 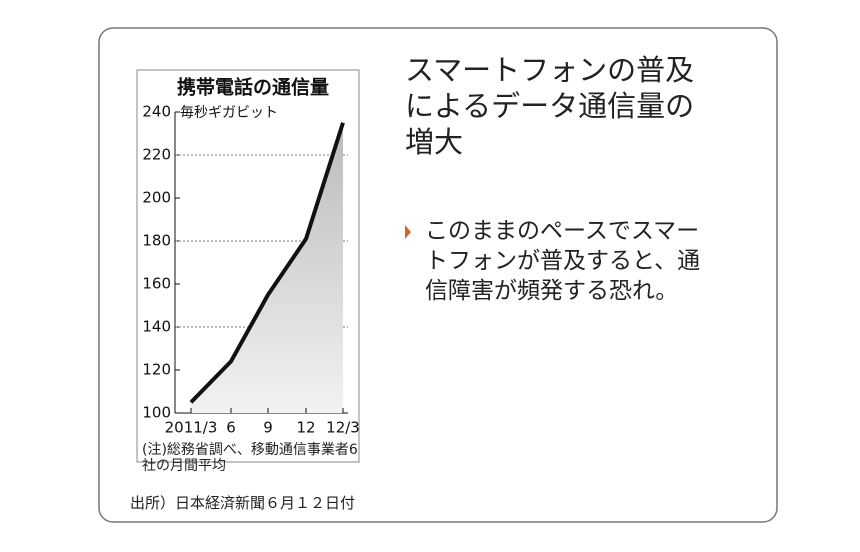 I want to click on y-tick-label: 200, so click(x=156, y=198).